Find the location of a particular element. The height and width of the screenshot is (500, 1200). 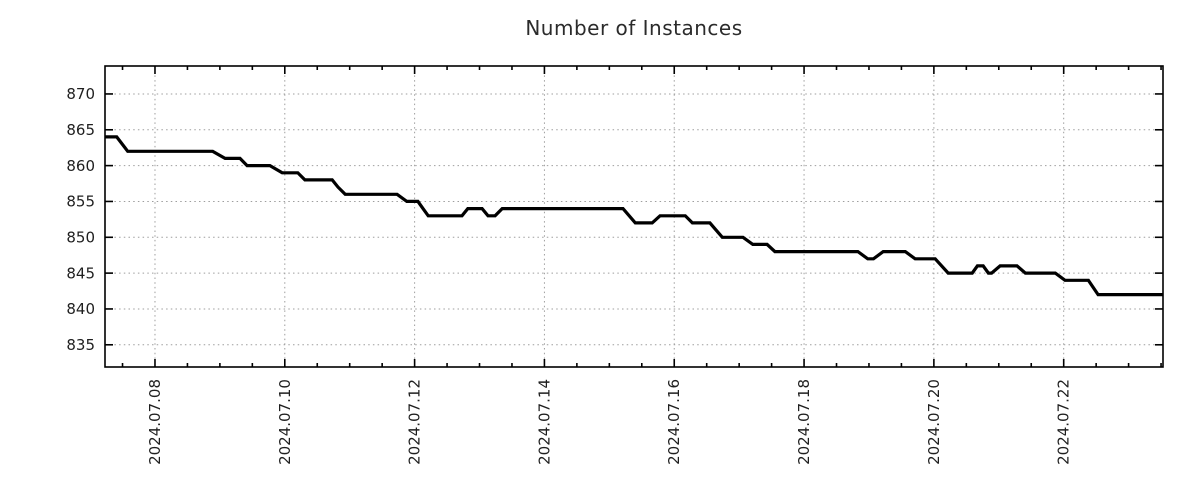

x-tick-label: 2024.07.14 is located at coordinates (544, 422).